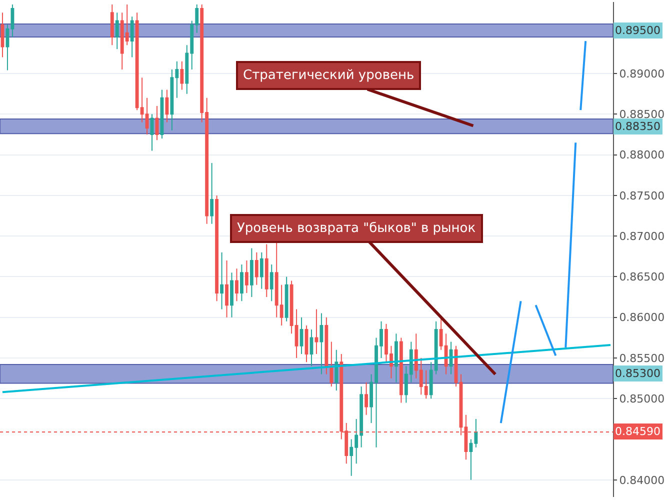 This screenshot has width=665, height=500. What do you see at coordinates (637, 431) in the screenshot?
I see `ref-line-label: 0.84590` at bounding box center [637, 431].